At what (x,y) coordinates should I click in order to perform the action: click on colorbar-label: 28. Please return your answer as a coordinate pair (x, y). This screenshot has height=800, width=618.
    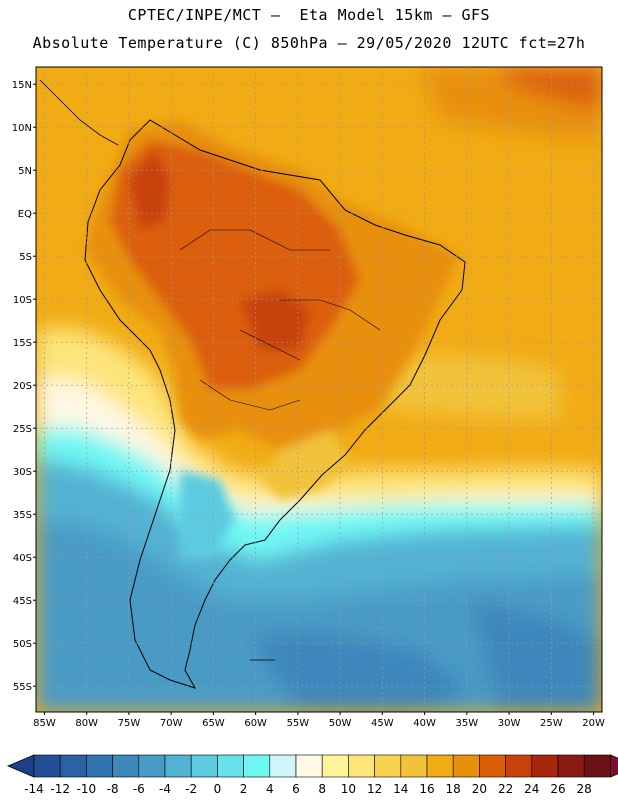
    Looking at the image, I should click on (584, 789).